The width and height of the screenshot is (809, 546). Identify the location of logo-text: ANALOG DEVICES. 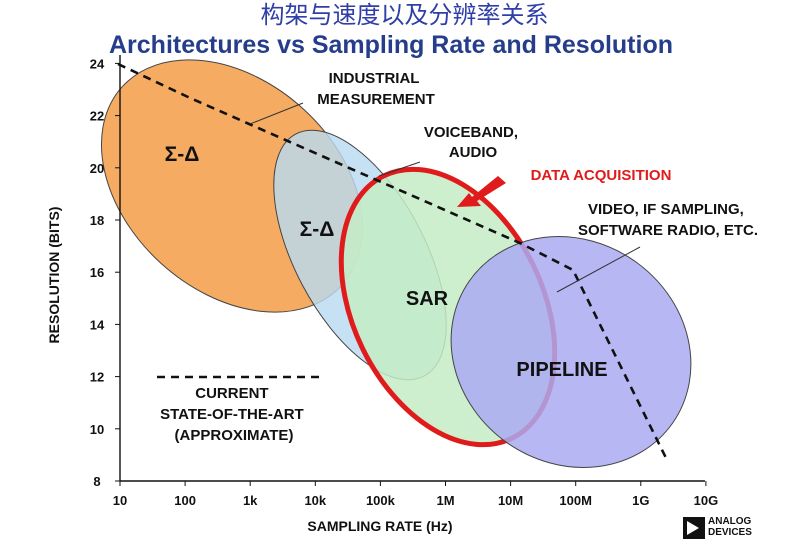
(730, 527).